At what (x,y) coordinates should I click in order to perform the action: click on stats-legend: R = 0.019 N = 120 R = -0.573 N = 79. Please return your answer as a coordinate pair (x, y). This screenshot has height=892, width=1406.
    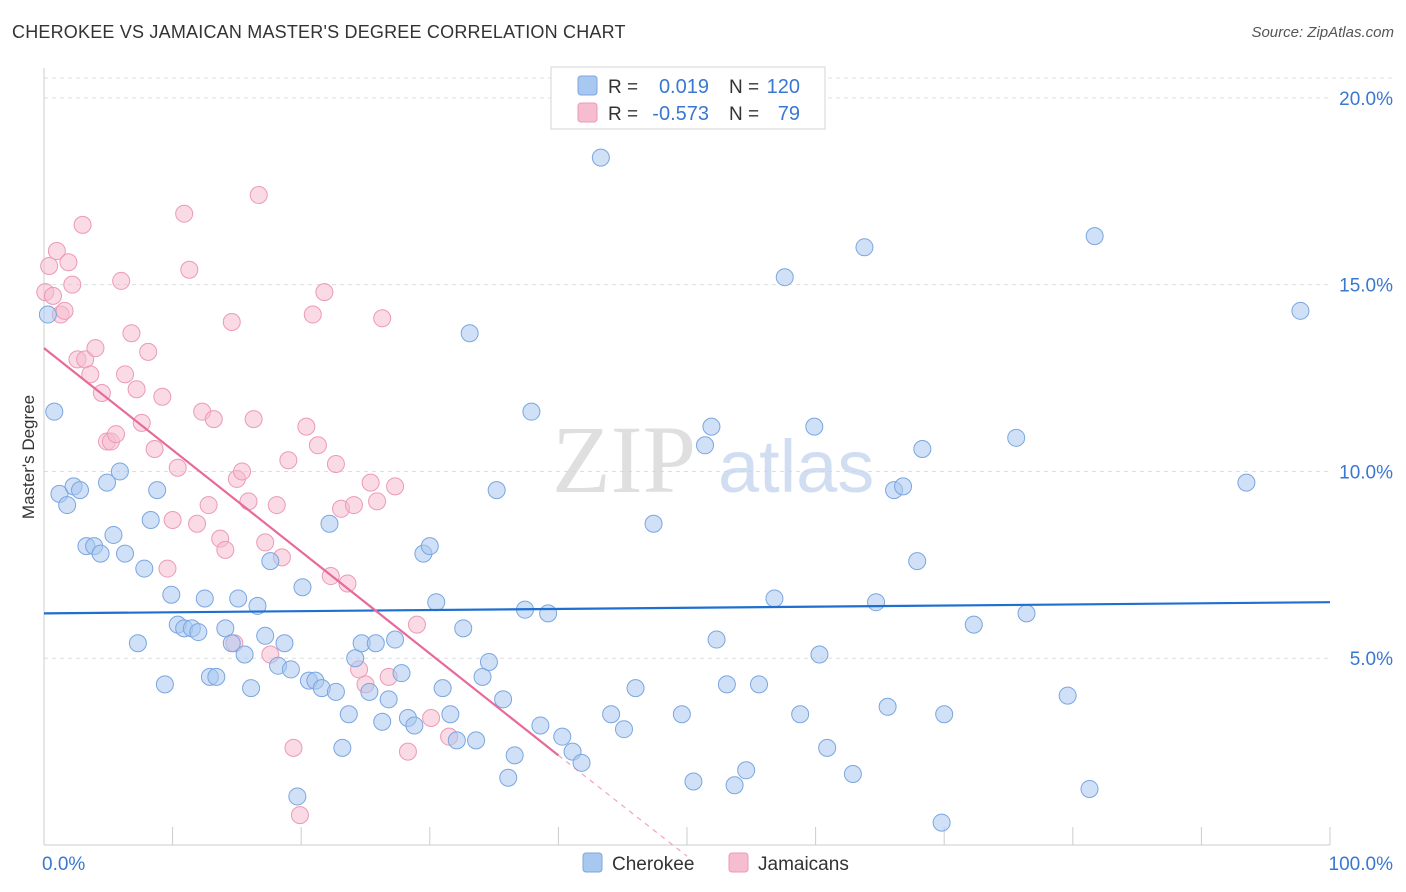
    Looking at the image, I should click on (688, 98).